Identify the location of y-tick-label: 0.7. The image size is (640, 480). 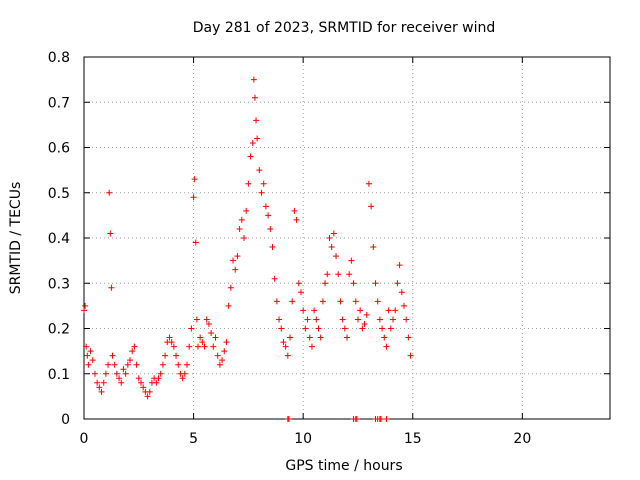
(59, 103).